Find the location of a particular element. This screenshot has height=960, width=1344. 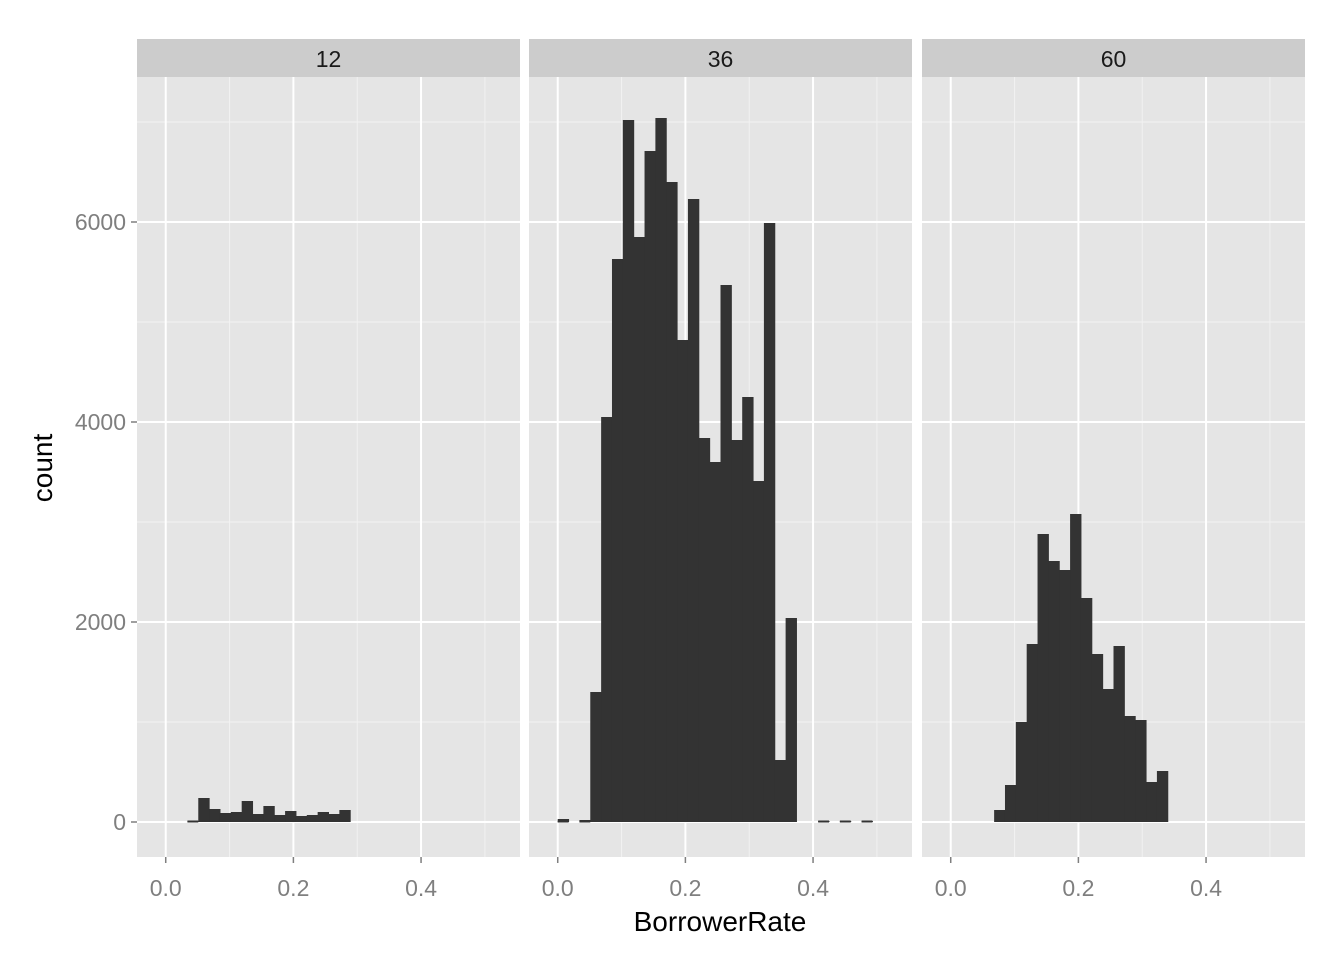

facet-strip-label: 60 is located at coordinates (1114, 59).